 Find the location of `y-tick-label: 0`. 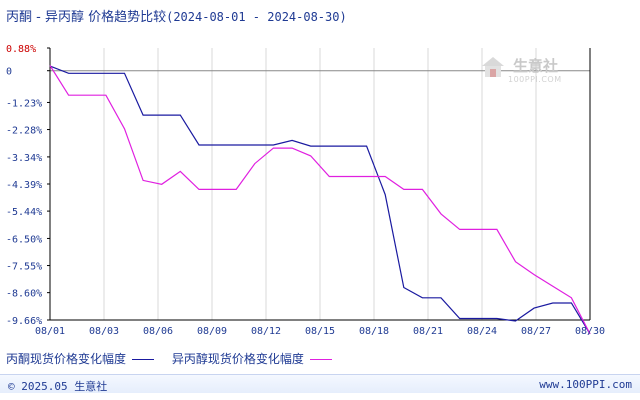

y-tick-label: 0 is located at coordinates (9, 72).